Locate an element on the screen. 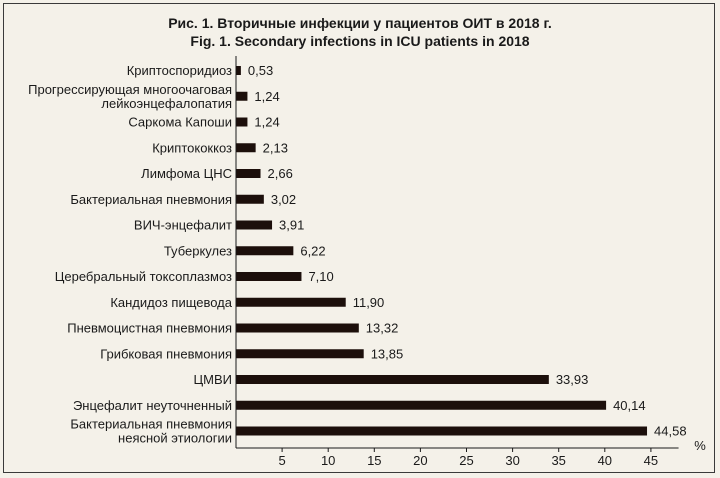  x-tick-label: 20 is located at coordinates (420, 460).